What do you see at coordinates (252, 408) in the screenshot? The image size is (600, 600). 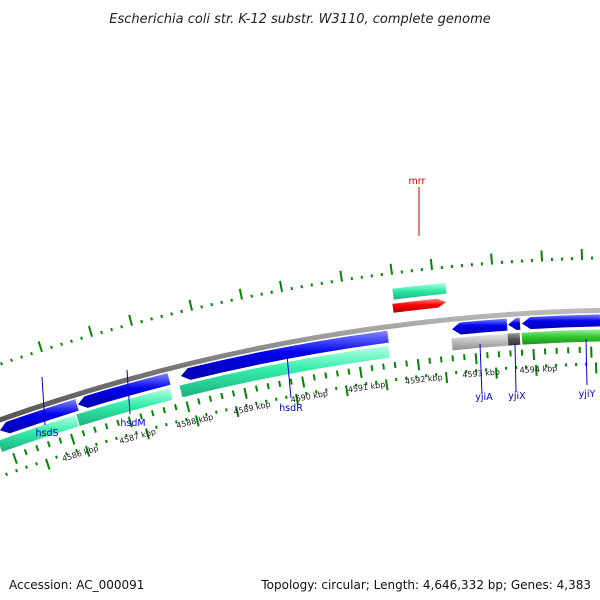 I see `scale-tick-label: 4589 kbp` at bounding box center [252, 408].